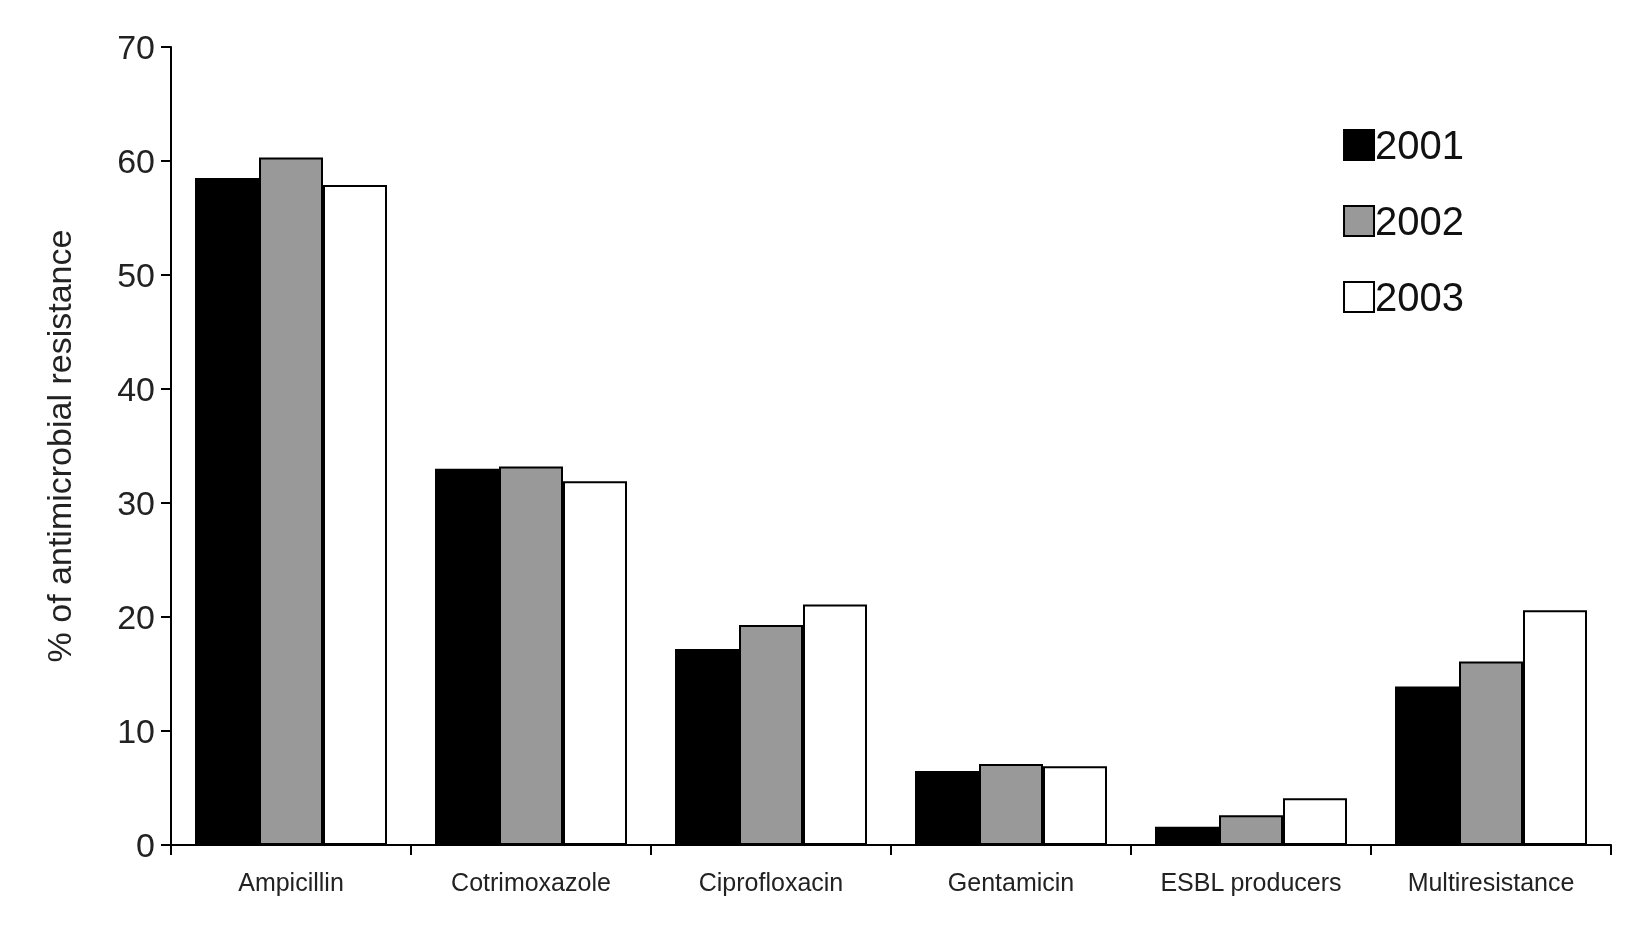  What do you see at coordinates (136, 389) in the screenshot?
I see `y-tick-label: 40` at bounding box center [136, 389].